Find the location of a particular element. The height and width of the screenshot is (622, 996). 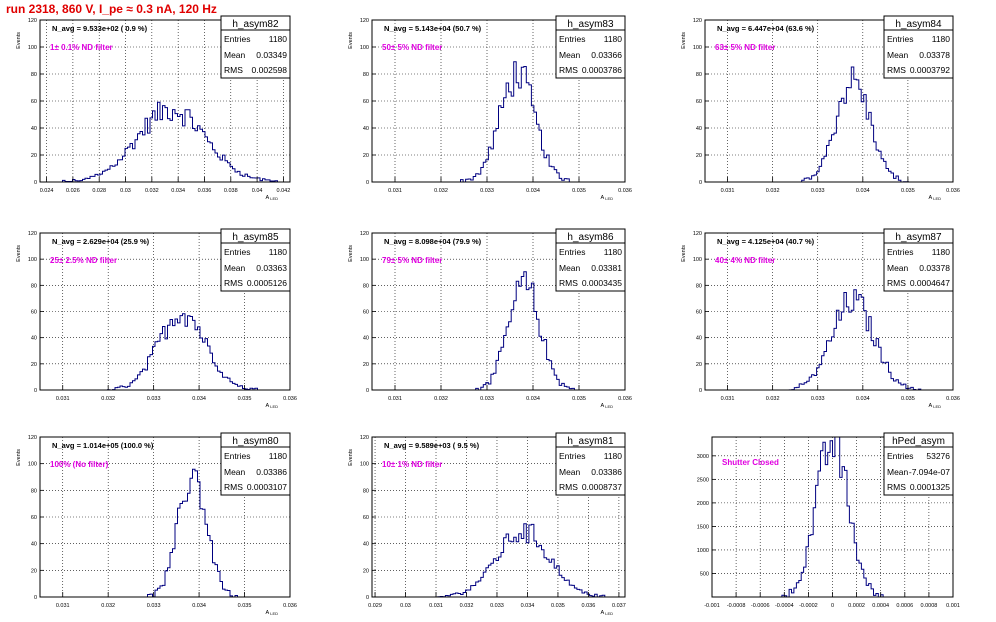

navg-label: N_avg = 4.125e+04 (40.7 %) is located at coordinates (766, 241).